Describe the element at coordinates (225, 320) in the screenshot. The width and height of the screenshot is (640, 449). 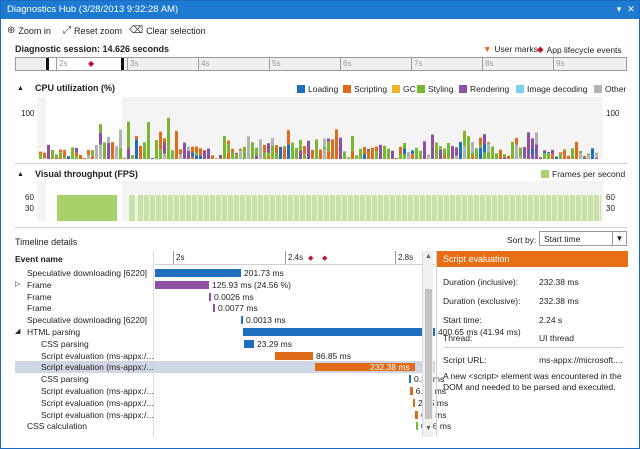
I see `timeline-row: Speculative downloading [6220] 0.0013 ms` at that location.